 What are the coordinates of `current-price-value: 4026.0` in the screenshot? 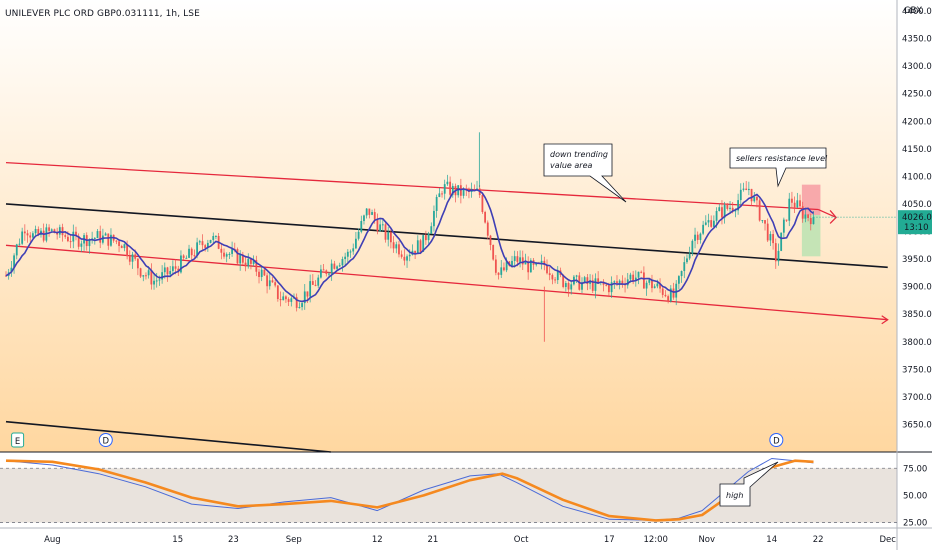 It's located at (917, 218).